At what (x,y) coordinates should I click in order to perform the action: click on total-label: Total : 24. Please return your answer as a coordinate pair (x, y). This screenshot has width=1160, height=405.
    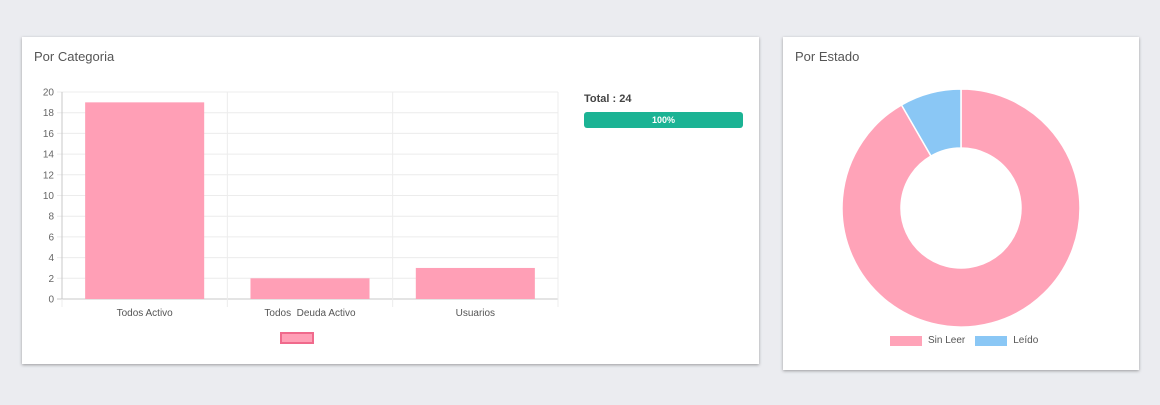
    Looking at the image, I should click on (608, 99).